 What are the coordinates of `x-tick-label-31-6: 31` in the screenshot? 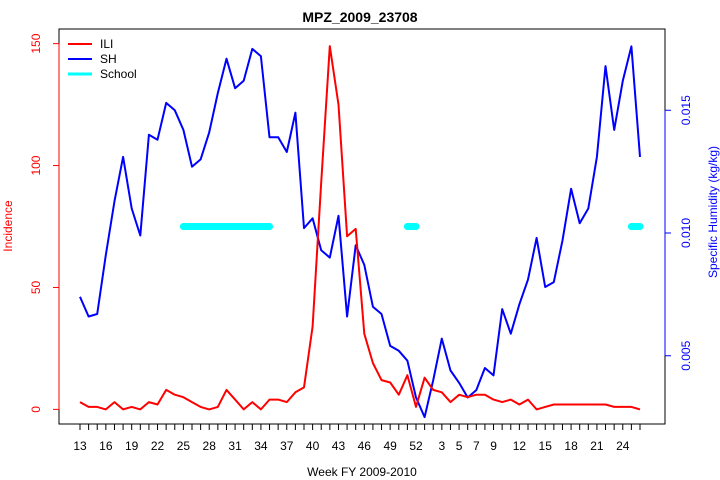 It's located at (235, 446).